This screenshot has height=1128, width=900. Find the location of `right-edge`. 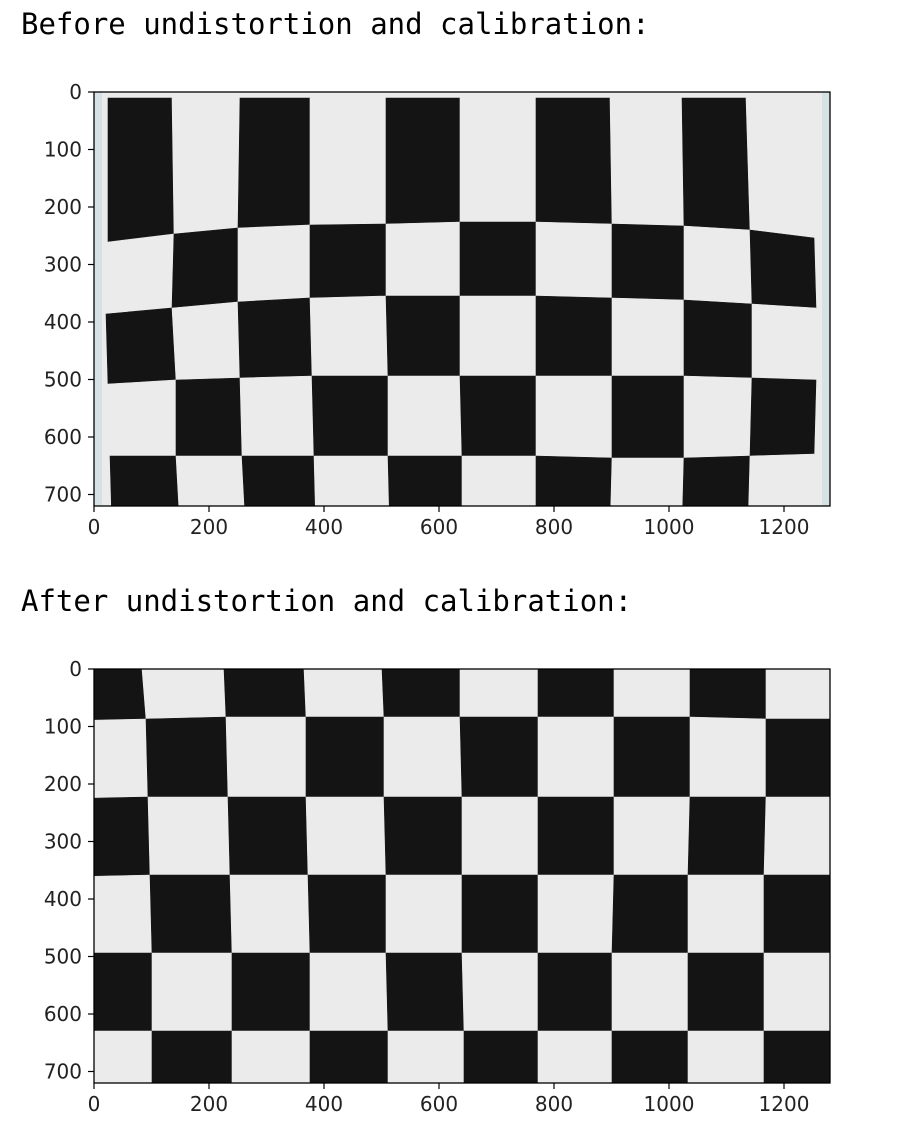

right-edge is located at coordinates (826, 299).